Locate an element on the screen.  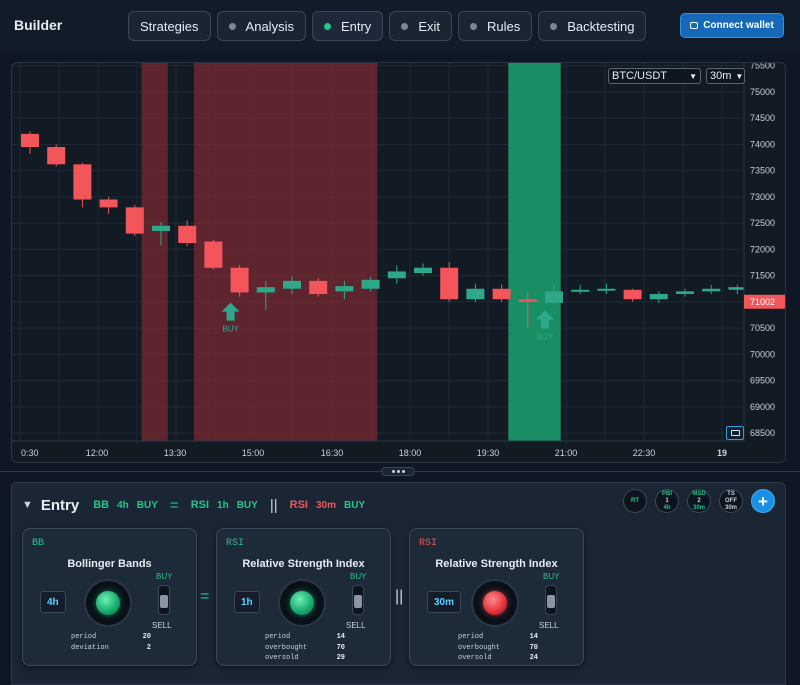
param-row: oversold 29 is located at coordinates (305, 659).